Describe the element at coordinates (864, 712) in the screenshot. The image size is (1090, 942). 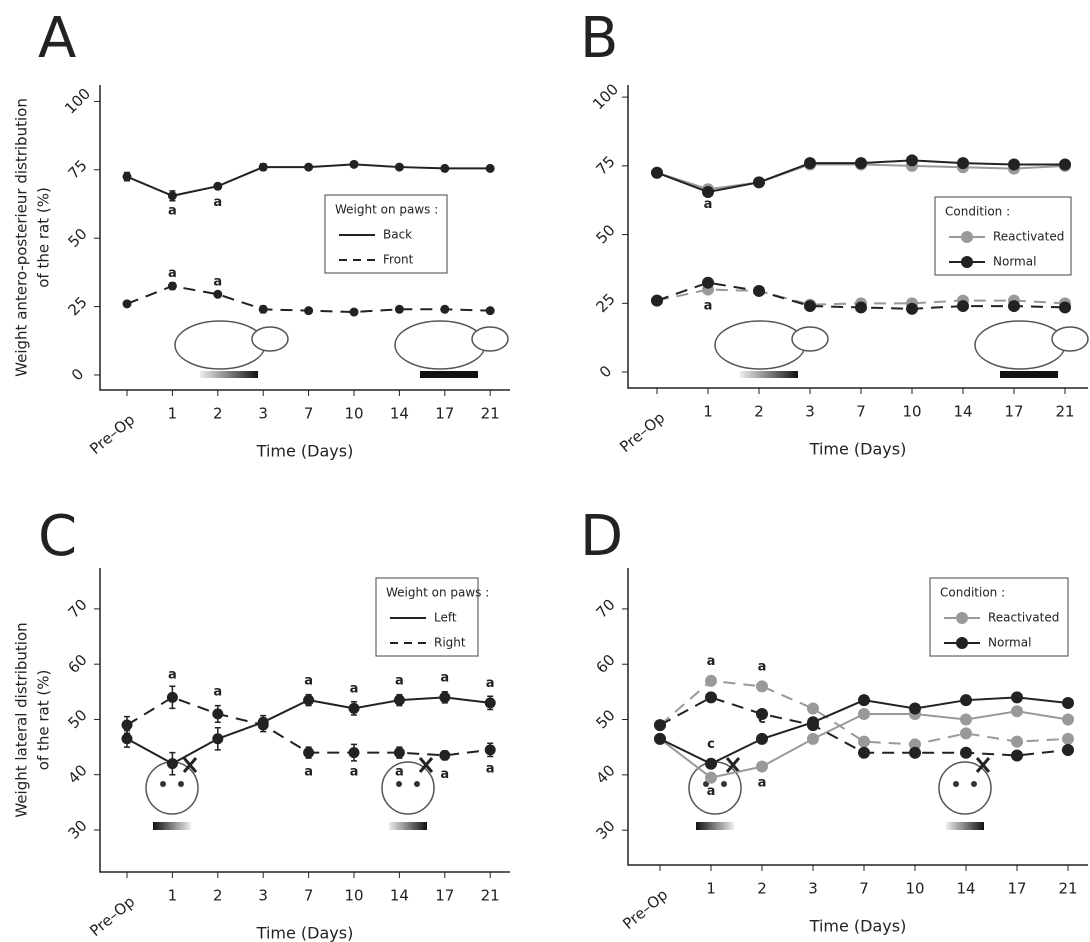
I see `series-line` at that location.